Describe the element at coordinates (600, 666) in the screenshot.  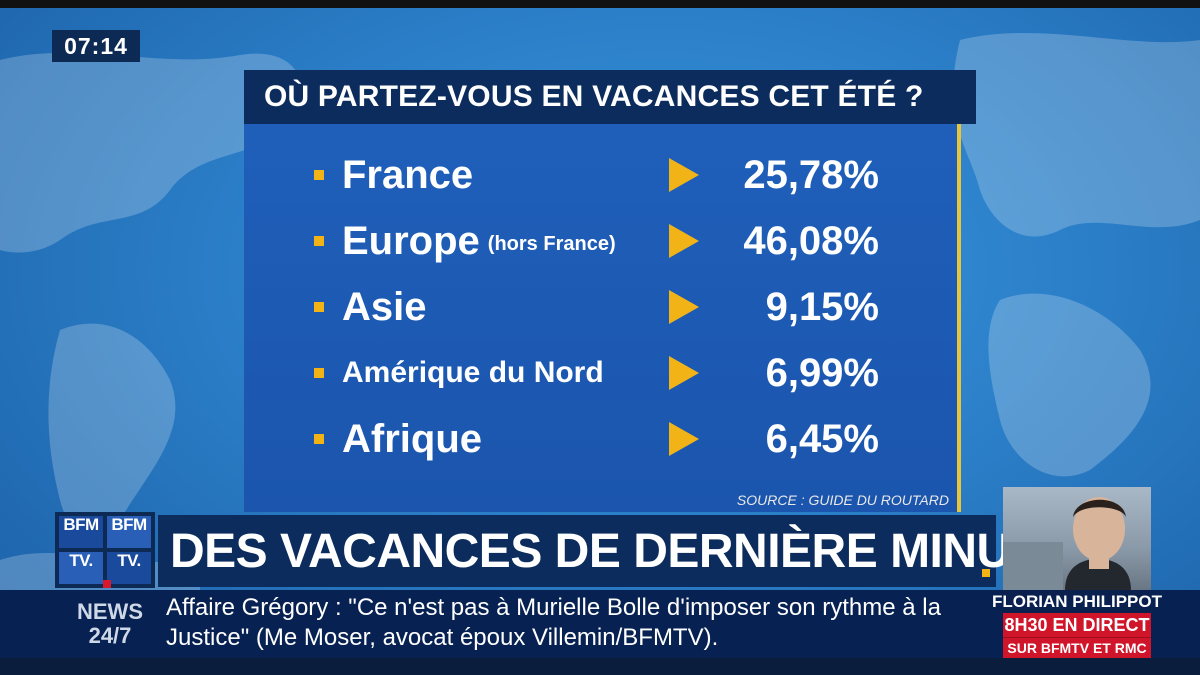
I see `bottom-strip` at that location.